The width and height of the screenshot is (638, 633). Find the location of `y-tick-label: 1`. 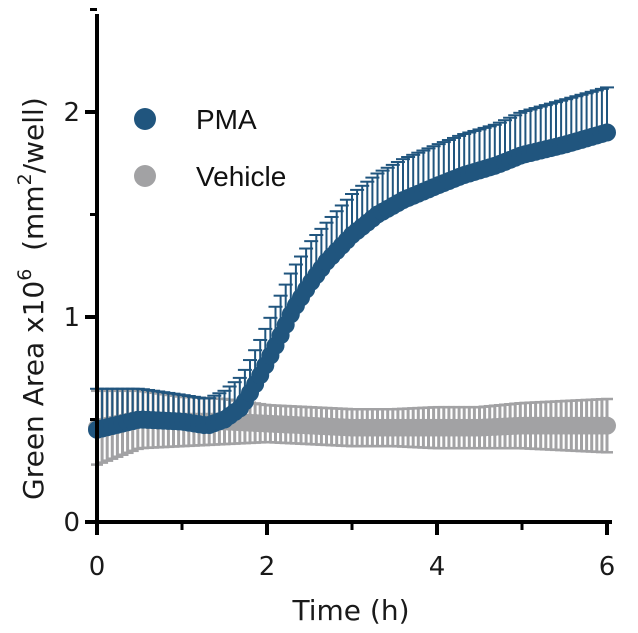

y-tick-label: 1 is located at coordinates (71, 318).